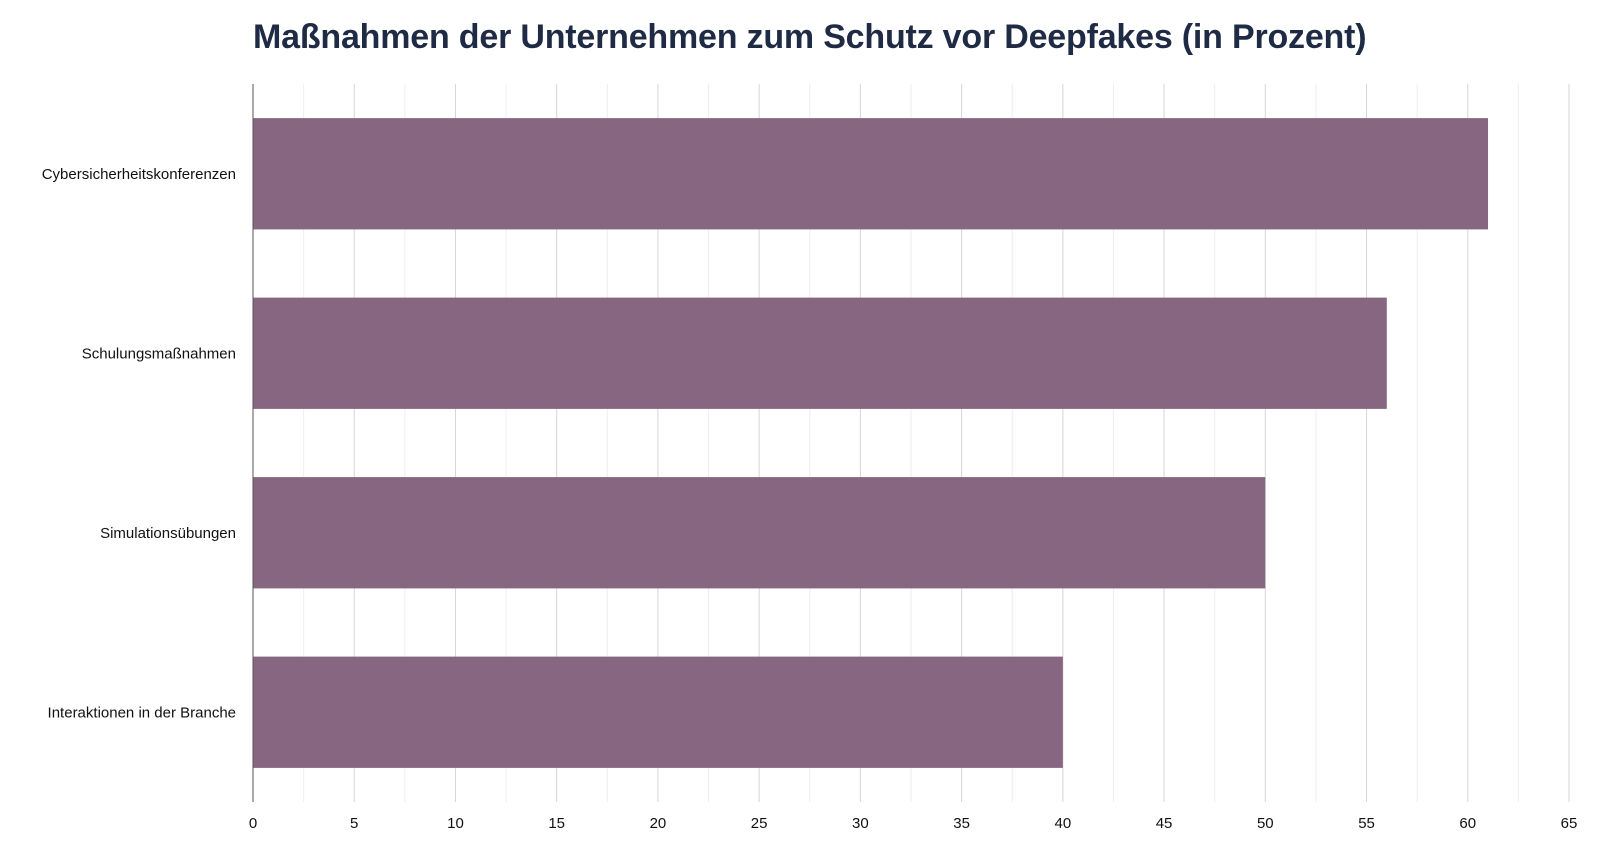 This screenshot has height=857, width=1605. I want to click on x-tick-label: 65, so click(1569, 823).